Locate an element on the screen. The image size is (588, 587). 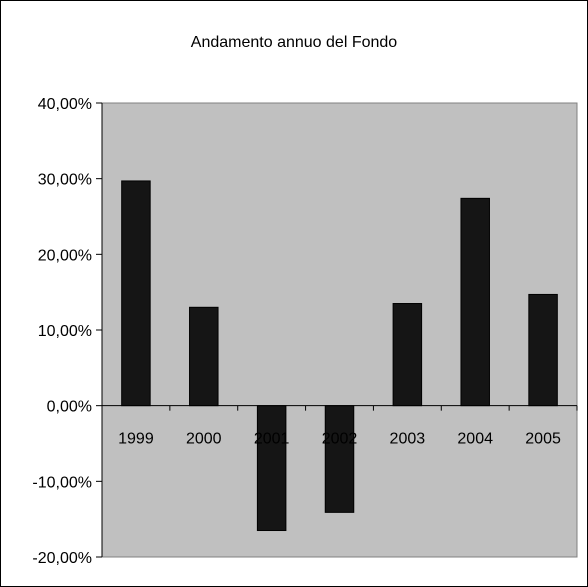
x-tick-label: 2001 is located at coordinates (272, 439).